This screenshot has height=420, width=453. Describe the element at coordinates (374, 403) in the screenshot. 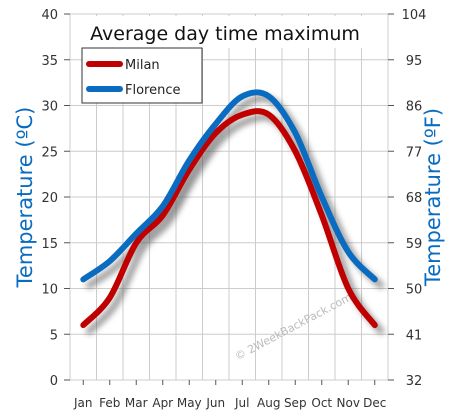

I see `x-tick-label: Dec` at that location.